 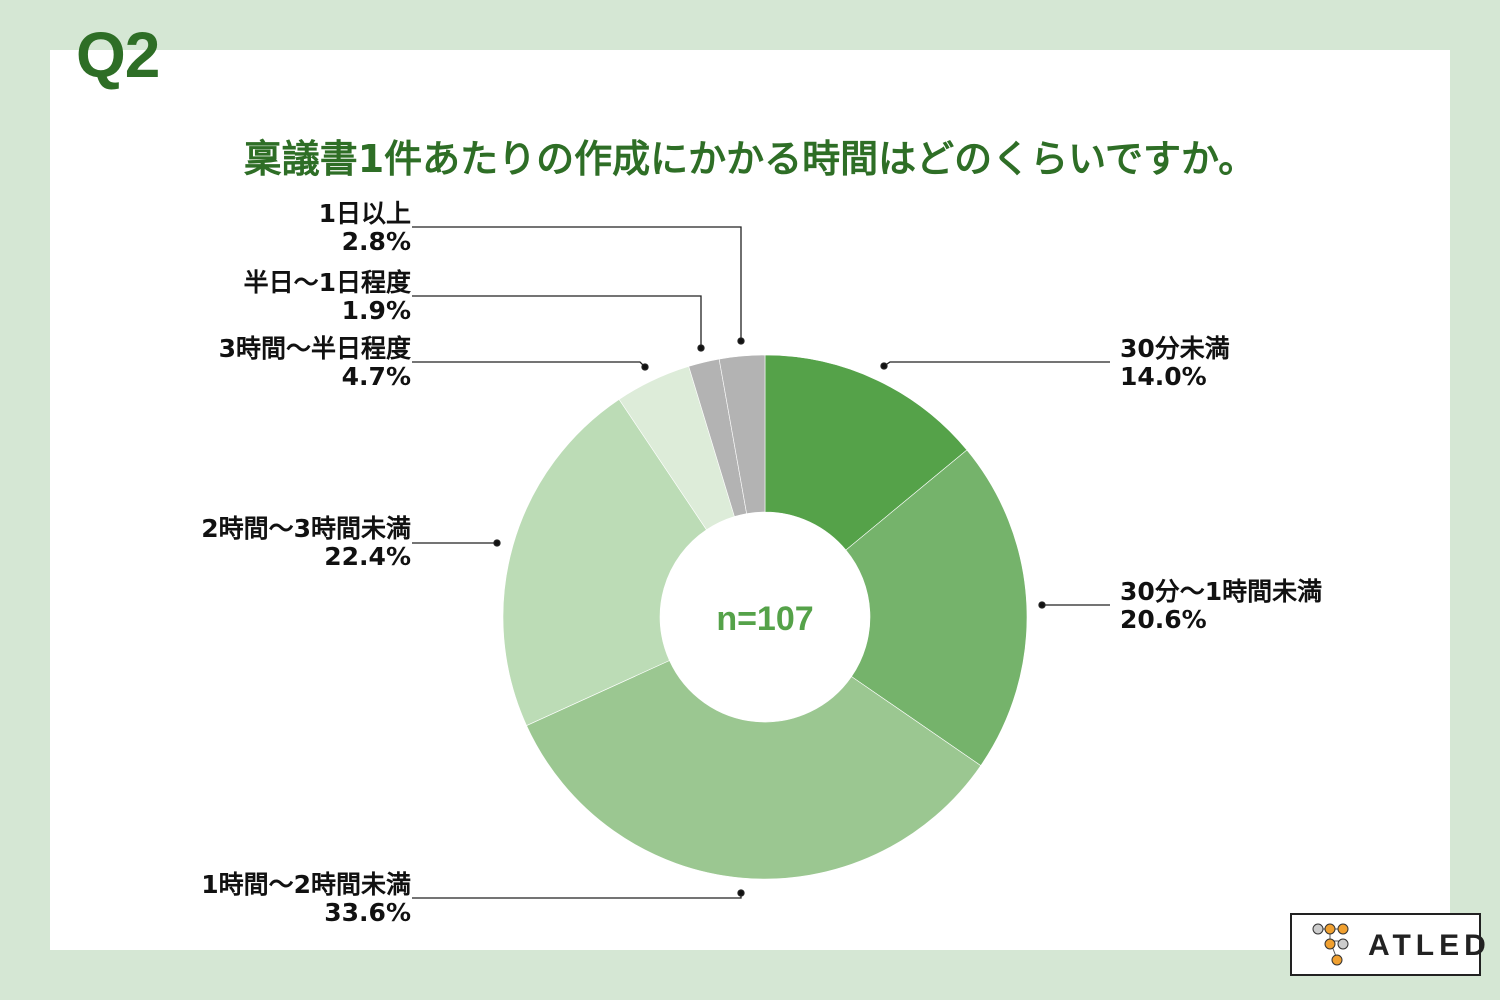 What do you see at coordinates (314, 362) in the screenshot?
I see `label-3h-halfday: 3時間〜半日程度 4.7%` at bounding box center [314, 362].